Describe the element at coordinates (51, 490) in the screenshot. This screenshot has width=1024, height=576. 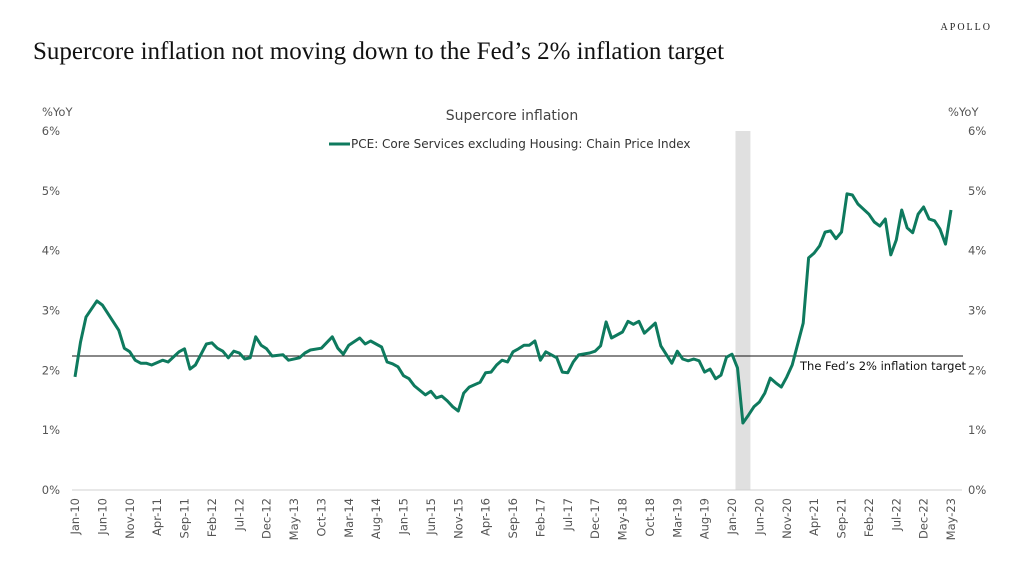
I see `y-tick-label-left: 0%` at that location.